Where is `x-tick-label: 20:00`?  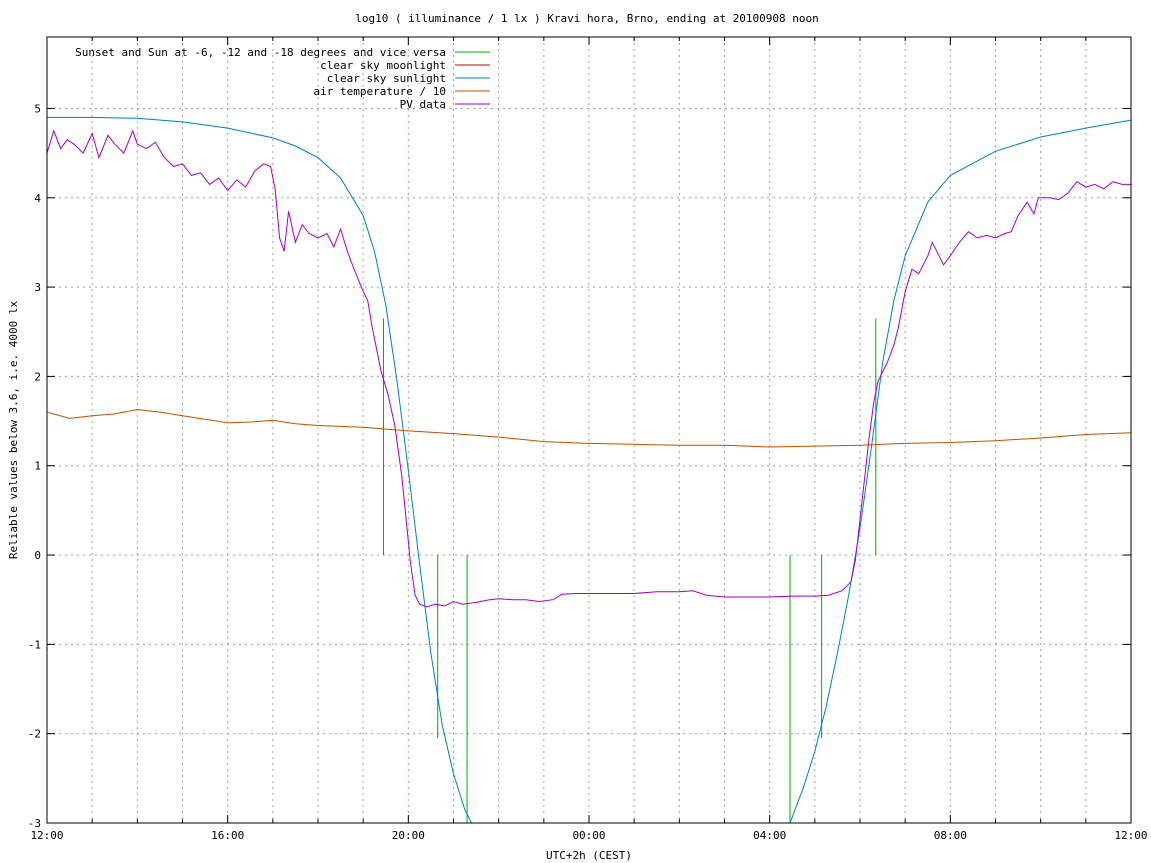 x-tick-label: 20:00 is located at coordinates (408, 835).